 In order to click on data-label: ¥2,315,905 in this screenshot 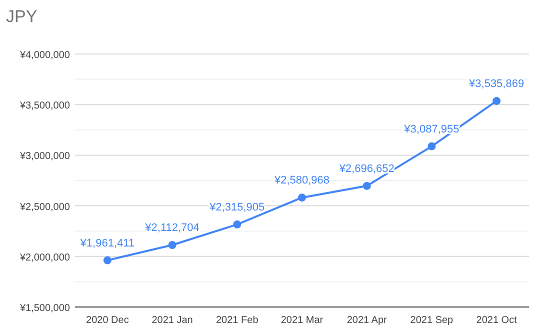, I will do `click(236, 207)`.